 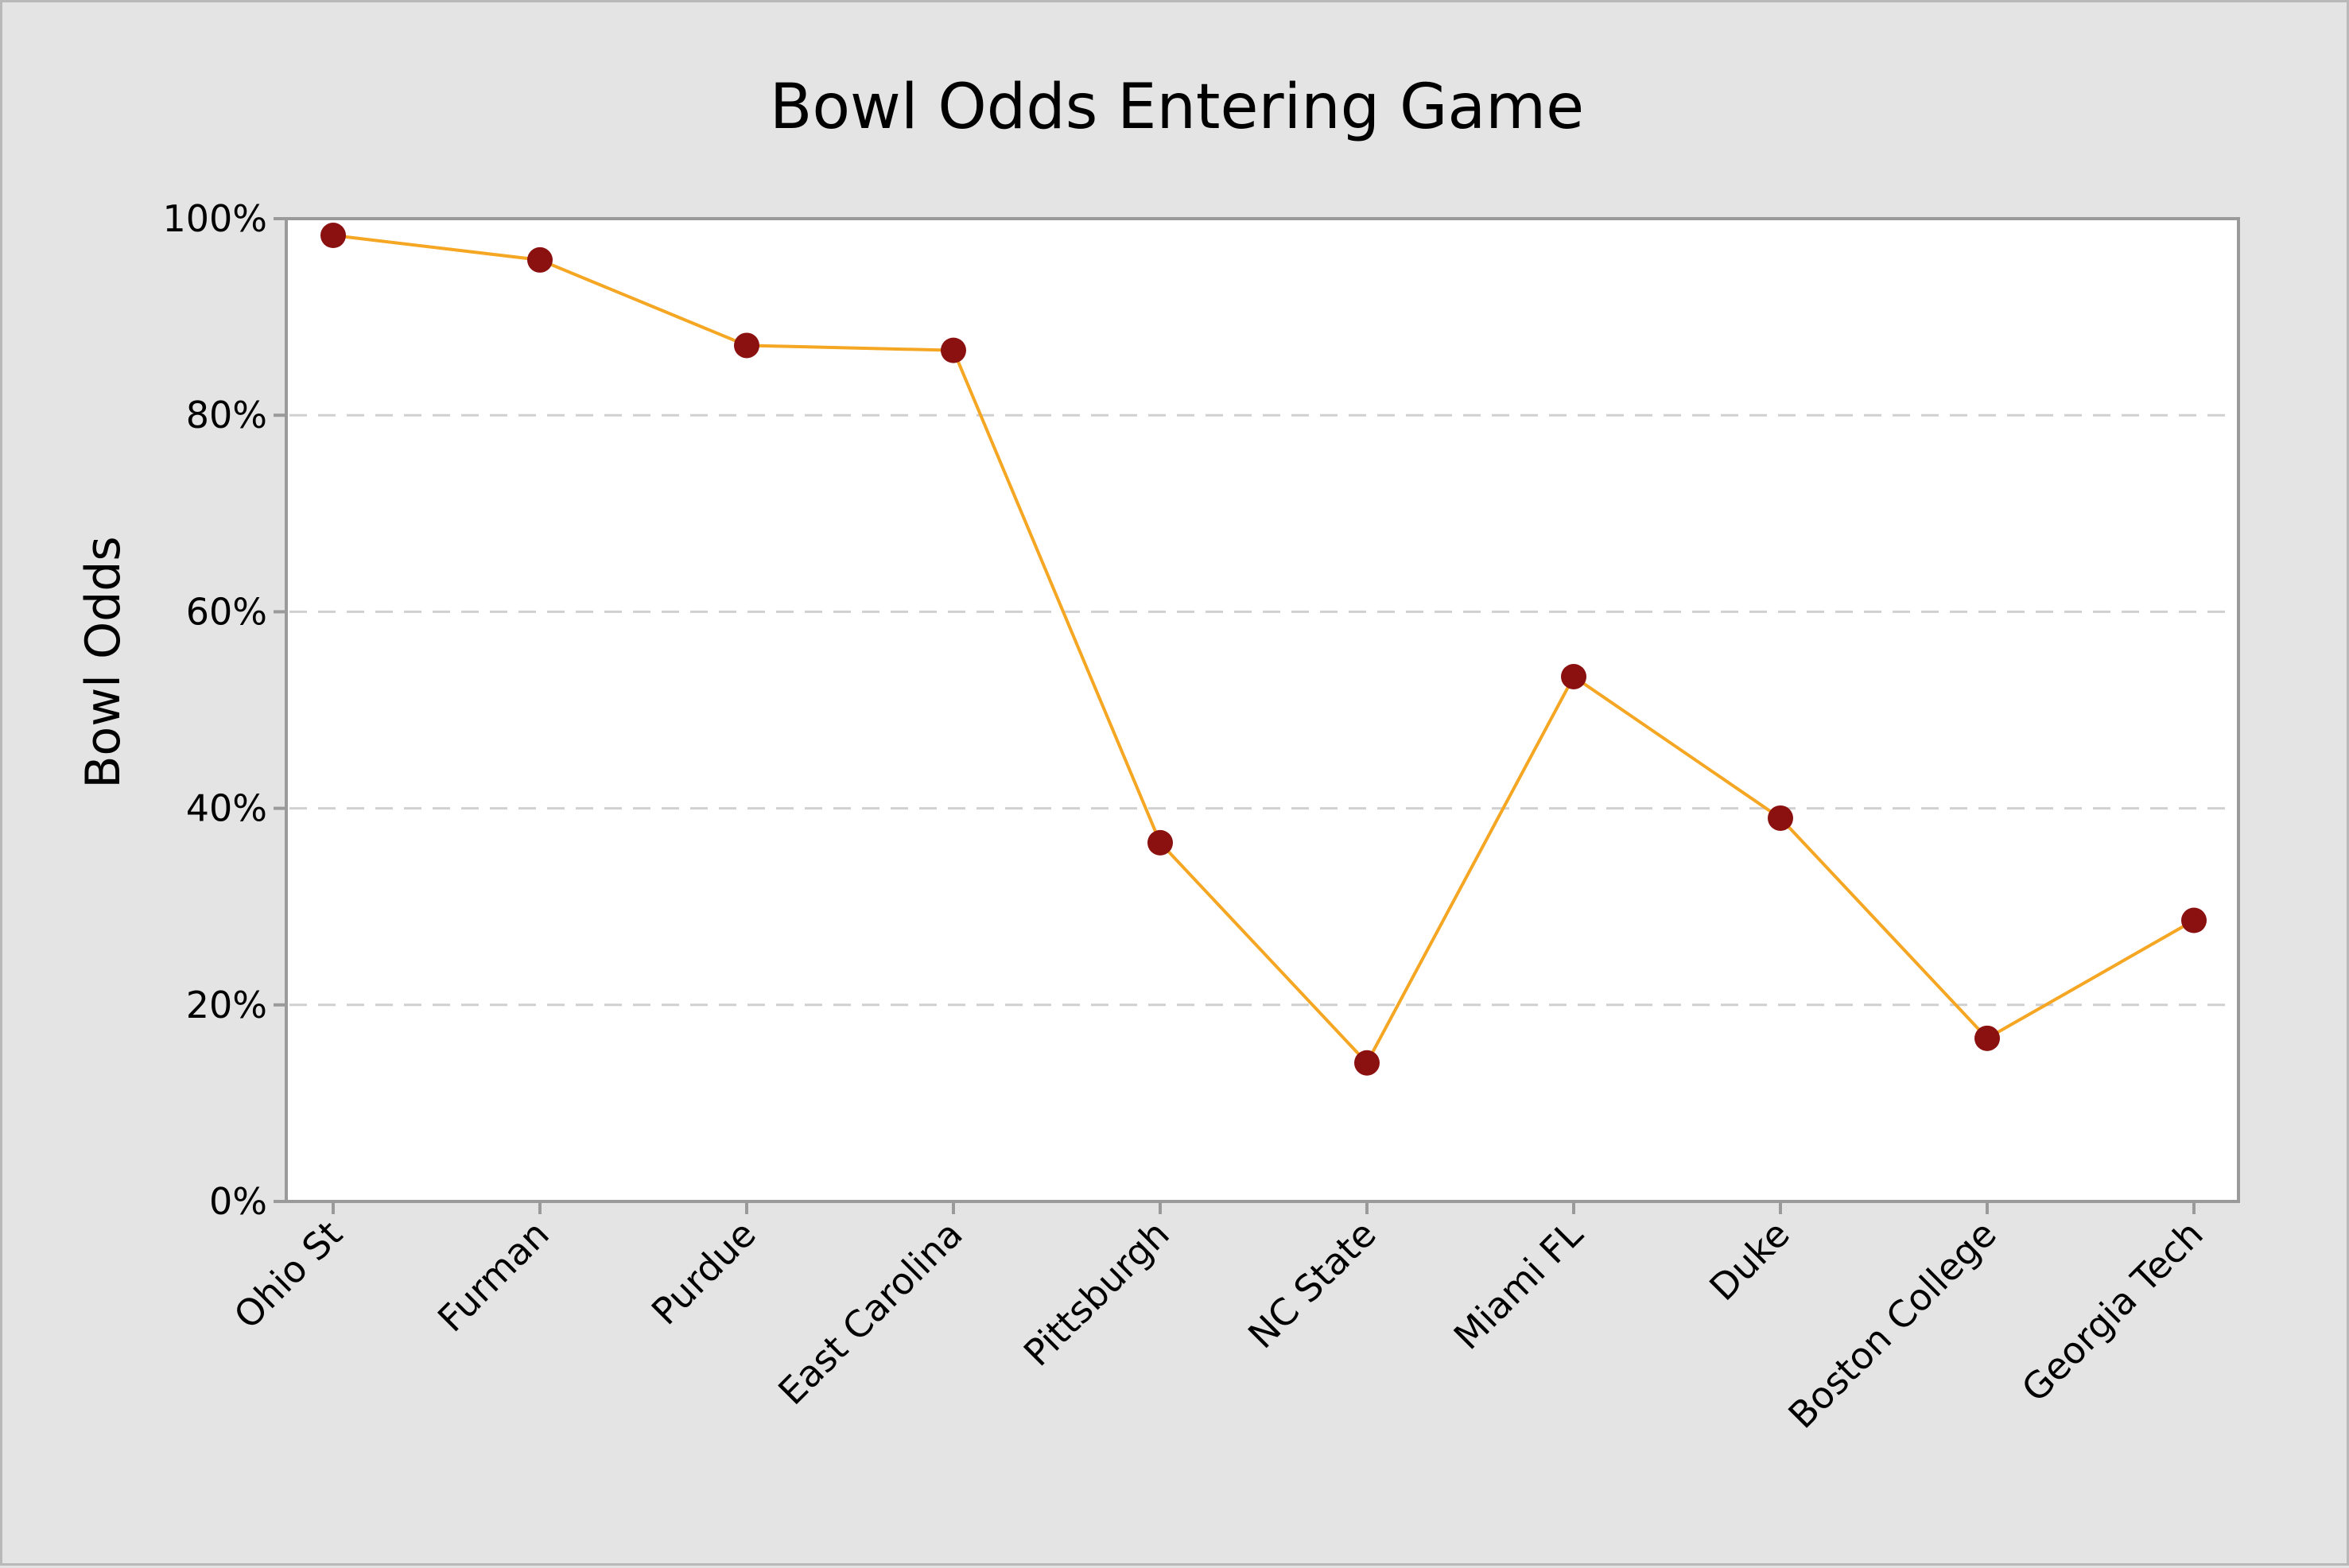 I want to click on x-tick-label: Ohio St, so click(x=288, y=1275).